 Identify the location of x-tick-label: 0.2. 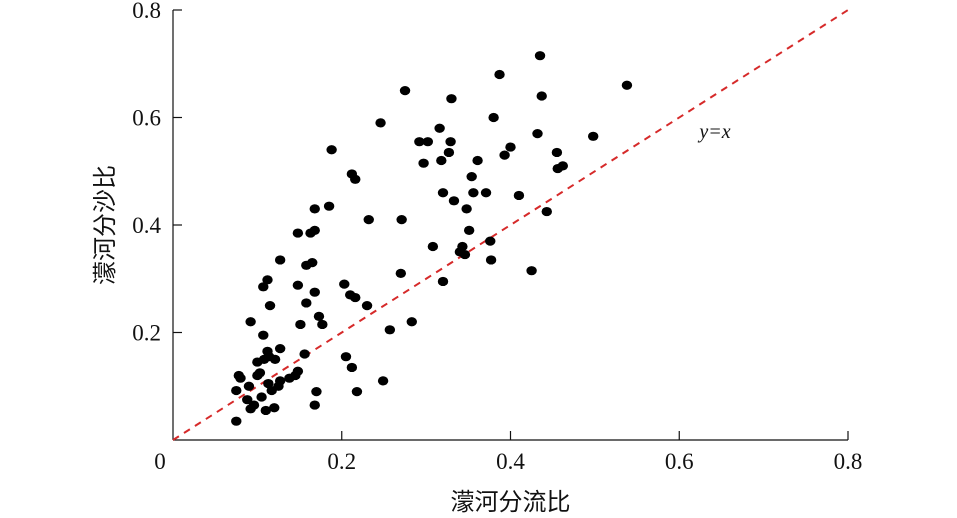
(341, 461).